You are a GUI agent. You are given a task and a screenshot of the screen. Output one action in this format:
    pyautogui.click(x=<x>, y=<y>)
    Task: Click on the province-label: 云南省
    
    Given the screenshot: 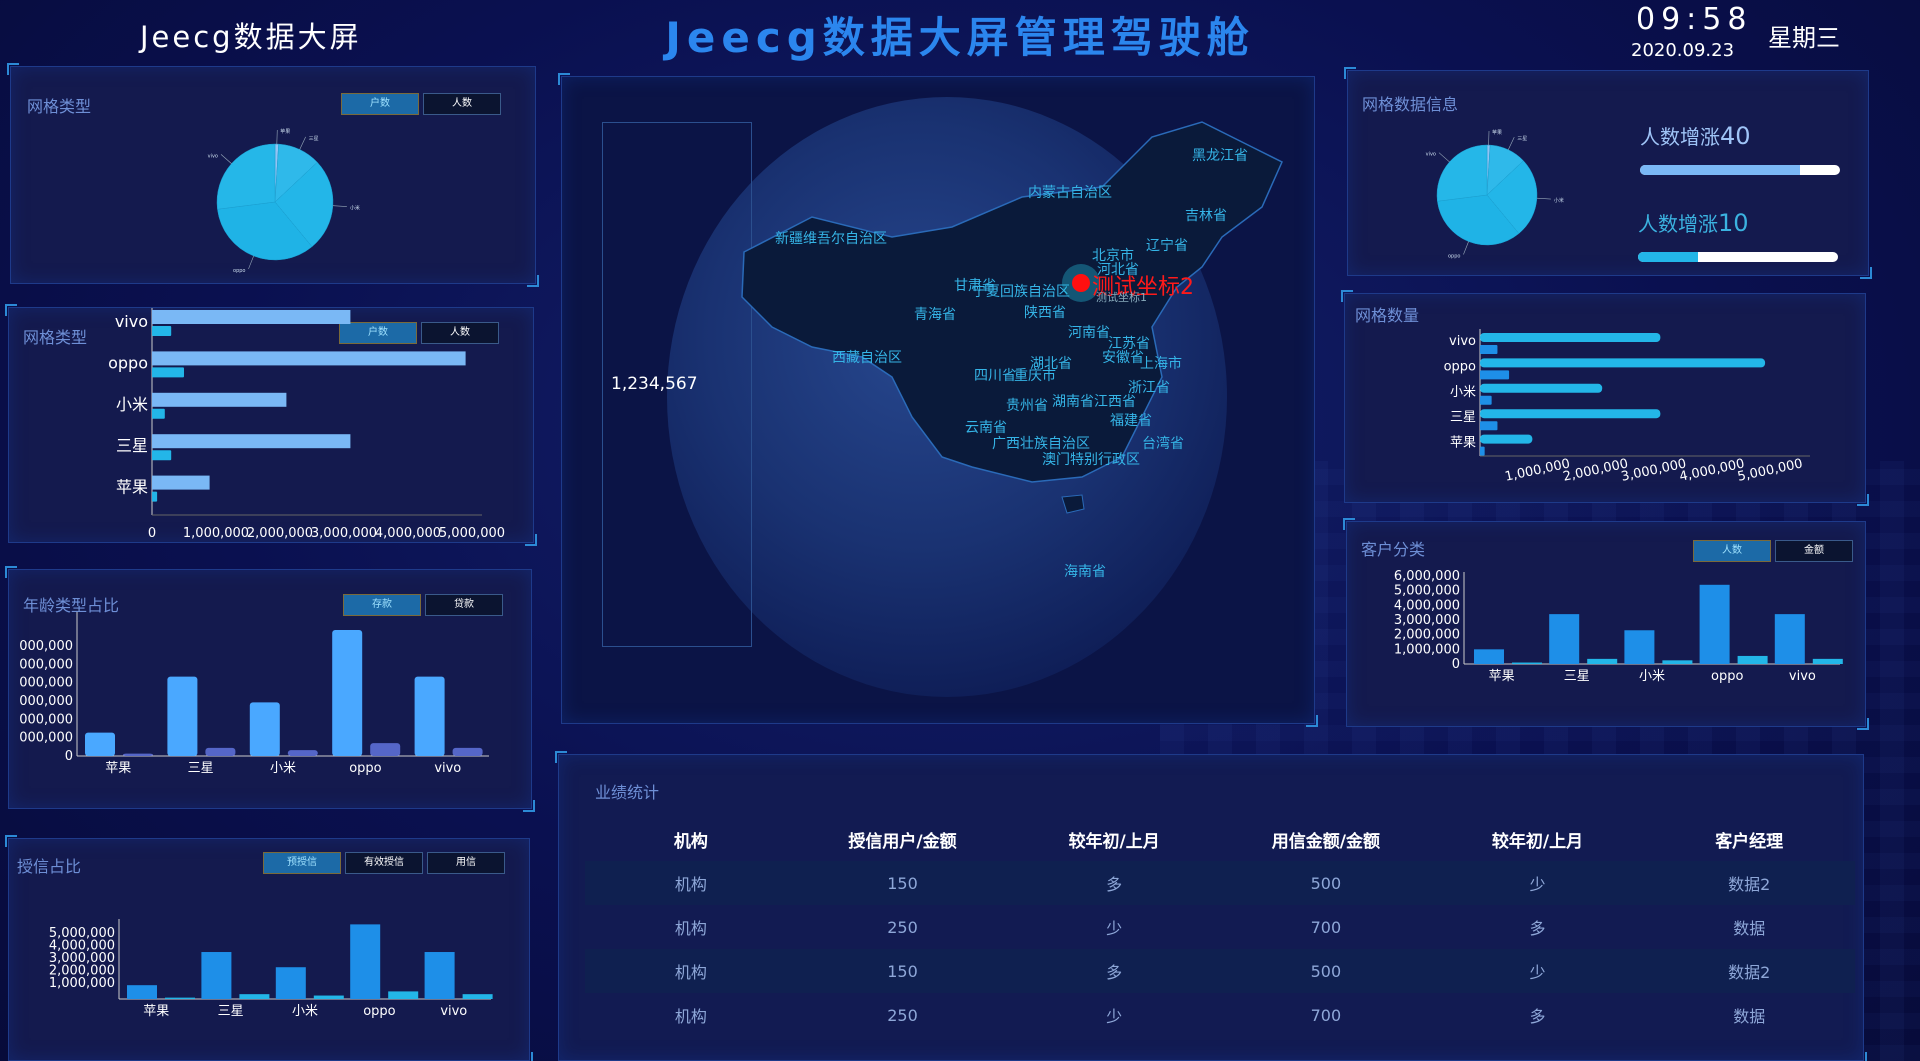 What is the action you would take?
    pyautogui.click(x=986, y=428)
    